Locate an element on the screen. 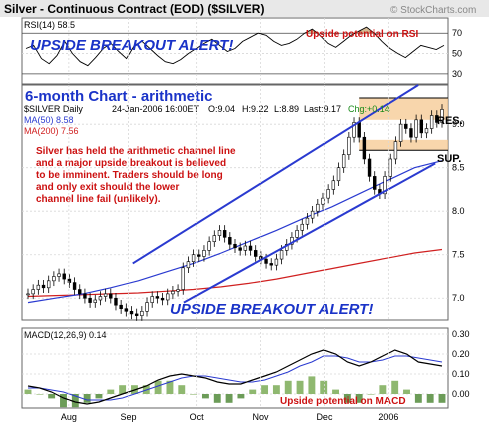 The image size is (489, 429). macd-tick-label: 0.30 is located at coordinates (461, 334).